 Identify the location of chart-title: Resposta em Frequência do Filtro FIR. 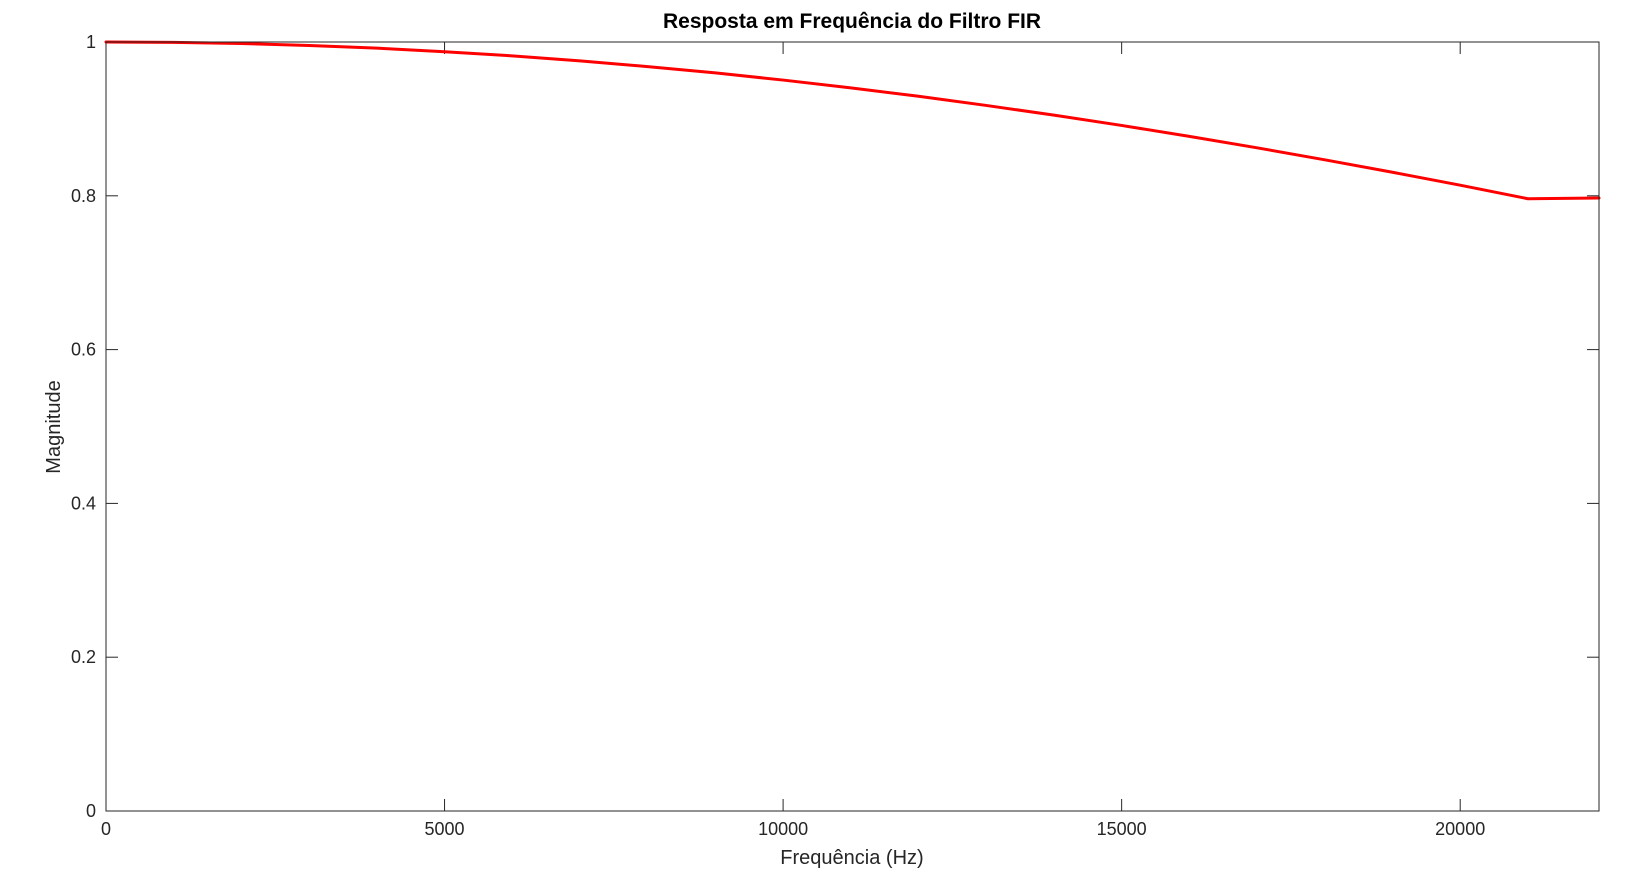
(852, 21).